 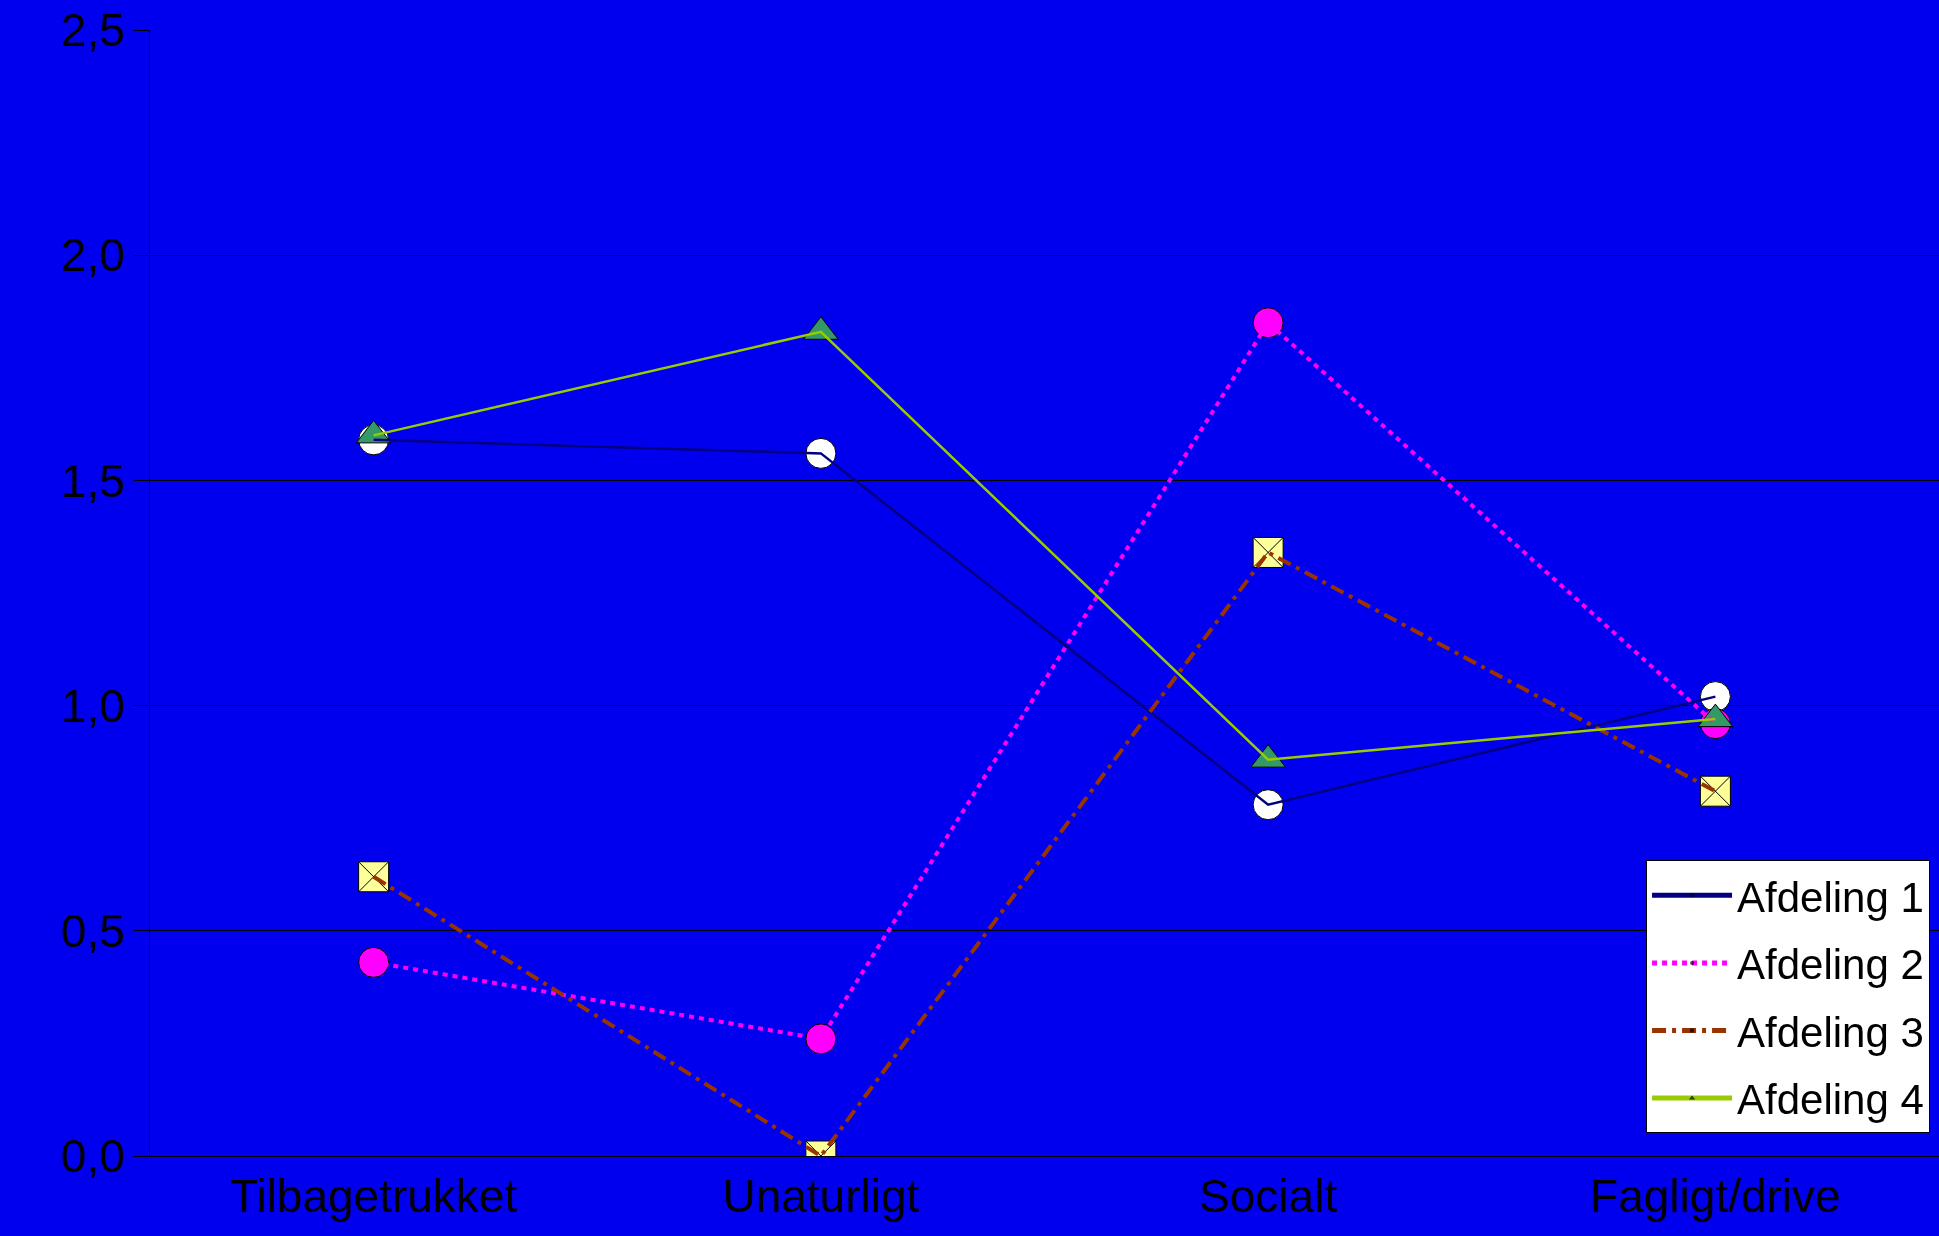 I want to click on y-tick-label: 1,0, so click(x=92, y=705).